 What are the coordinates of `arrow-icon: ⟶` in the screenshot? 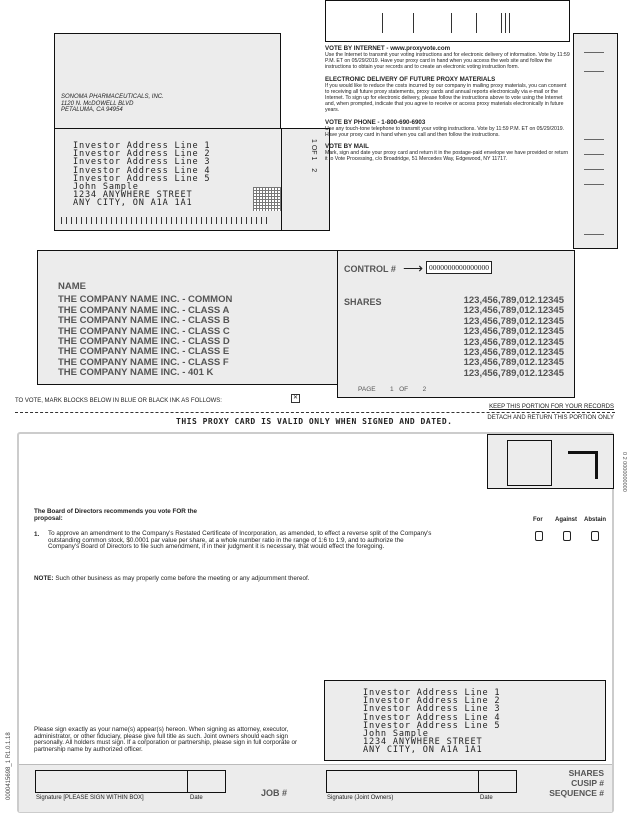 It's located at (413, 268).